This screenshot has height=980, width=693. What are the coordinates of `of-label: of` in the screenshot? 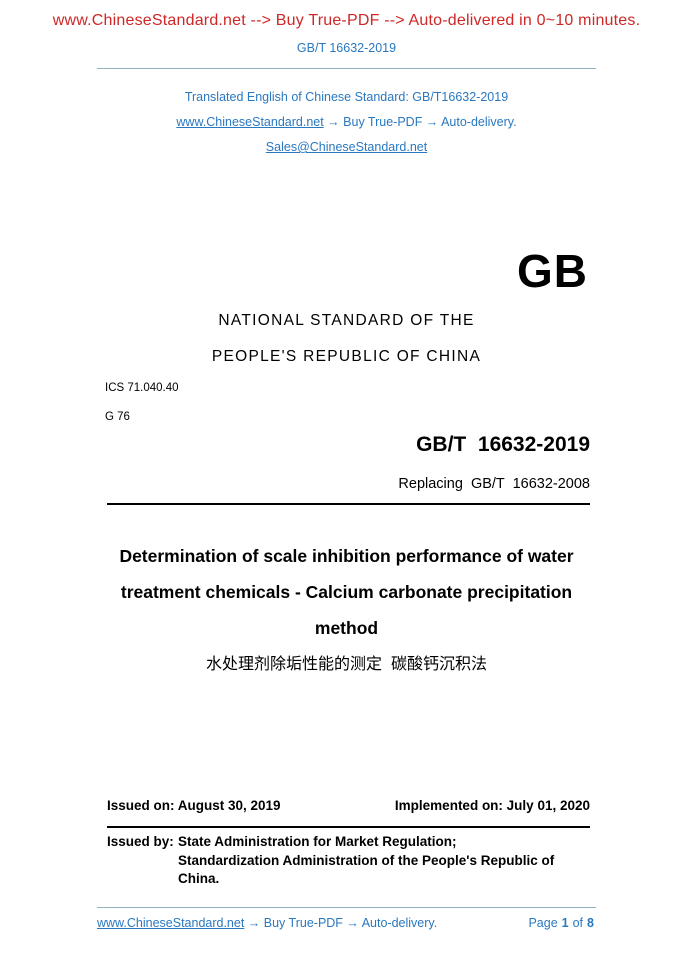 It's located at (578, 923).